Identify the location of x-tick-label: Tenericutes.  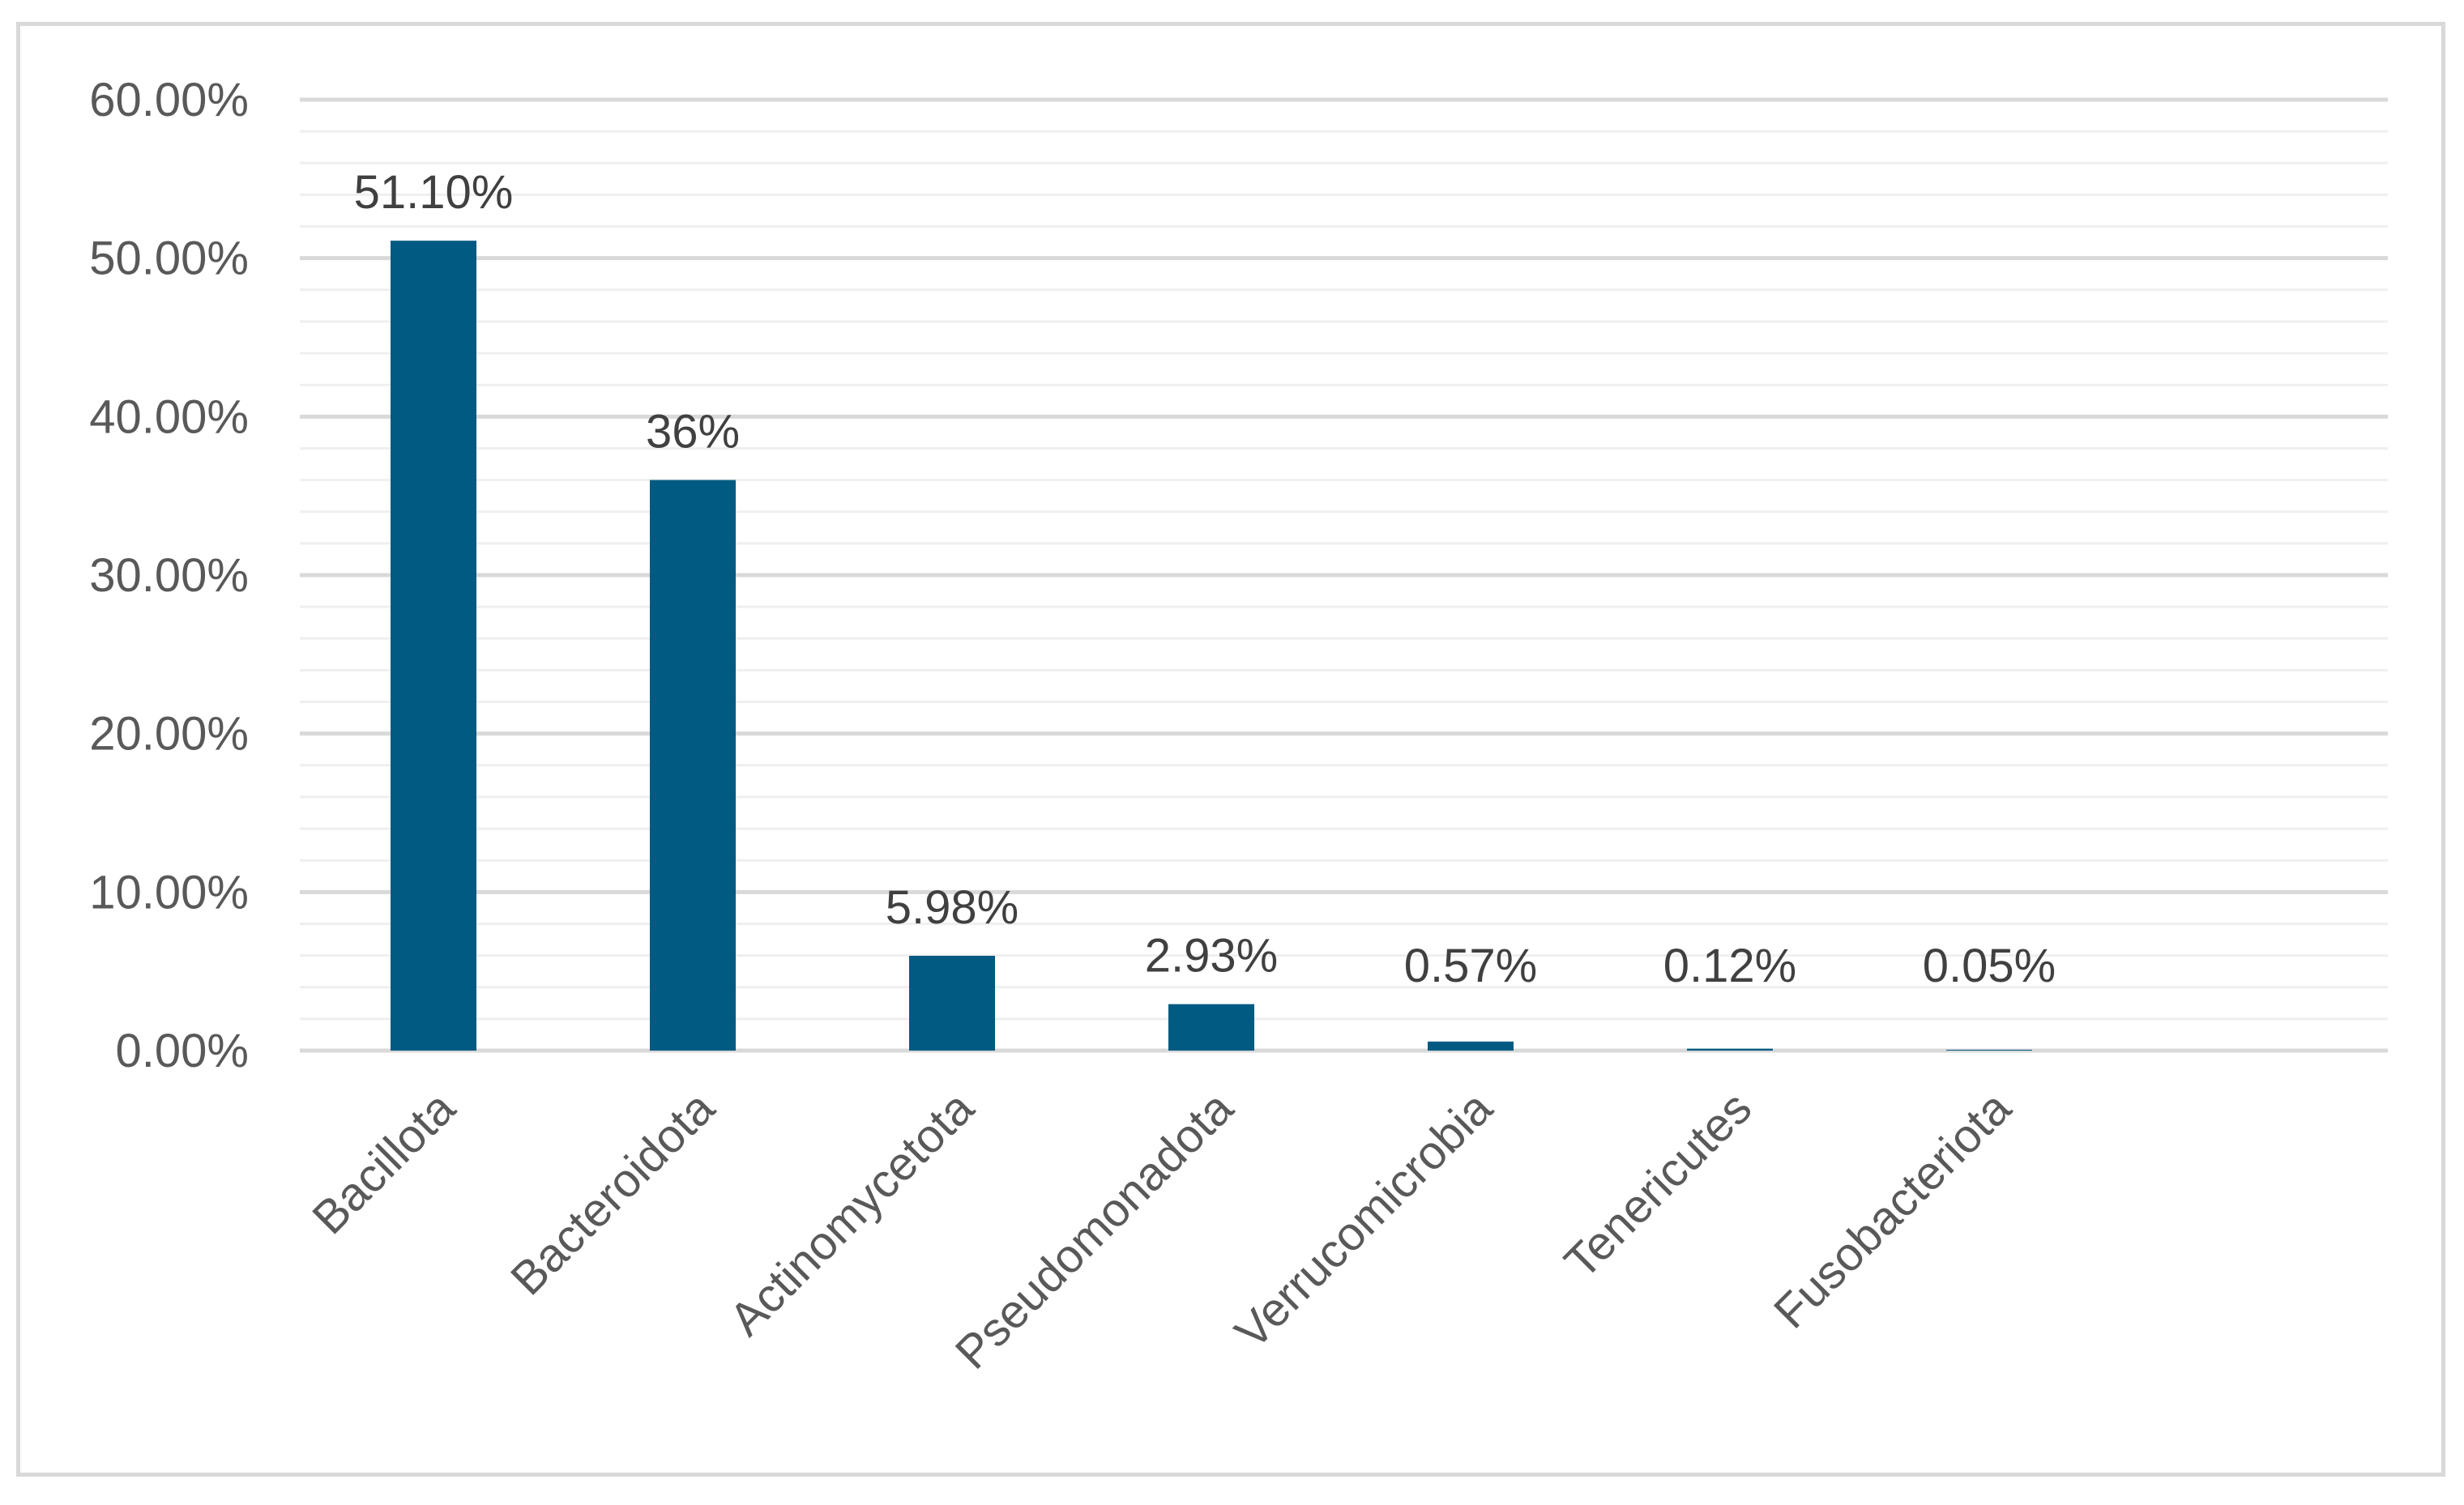
(1658, 1185).